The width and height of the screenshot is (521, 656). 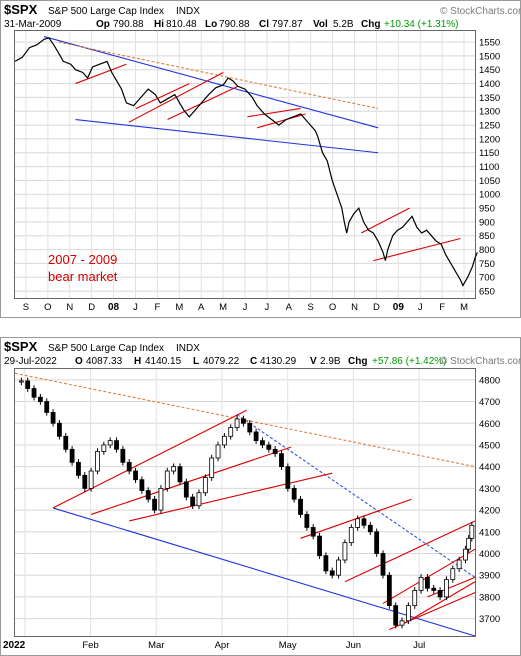 I want to click on y-tick-label: 4600, so click(x=489, y=424).